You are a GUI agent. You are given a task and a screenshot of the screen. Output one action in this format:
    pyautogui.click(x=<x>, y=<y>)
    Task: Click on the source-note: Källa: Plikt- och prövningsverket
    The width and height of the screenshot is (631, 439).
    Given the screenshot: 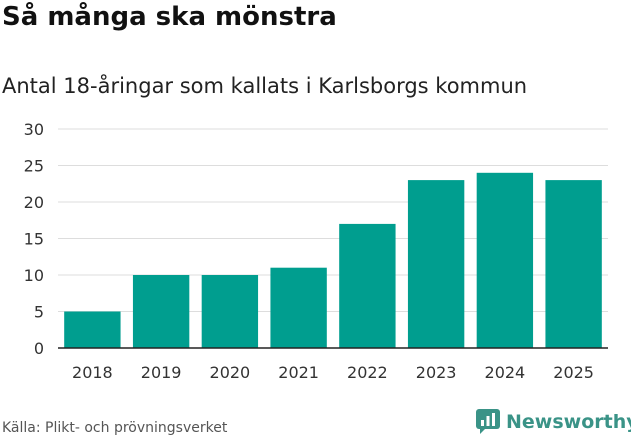 What is the action you would take?
    pyautogui.click(x=115, y=428)
    